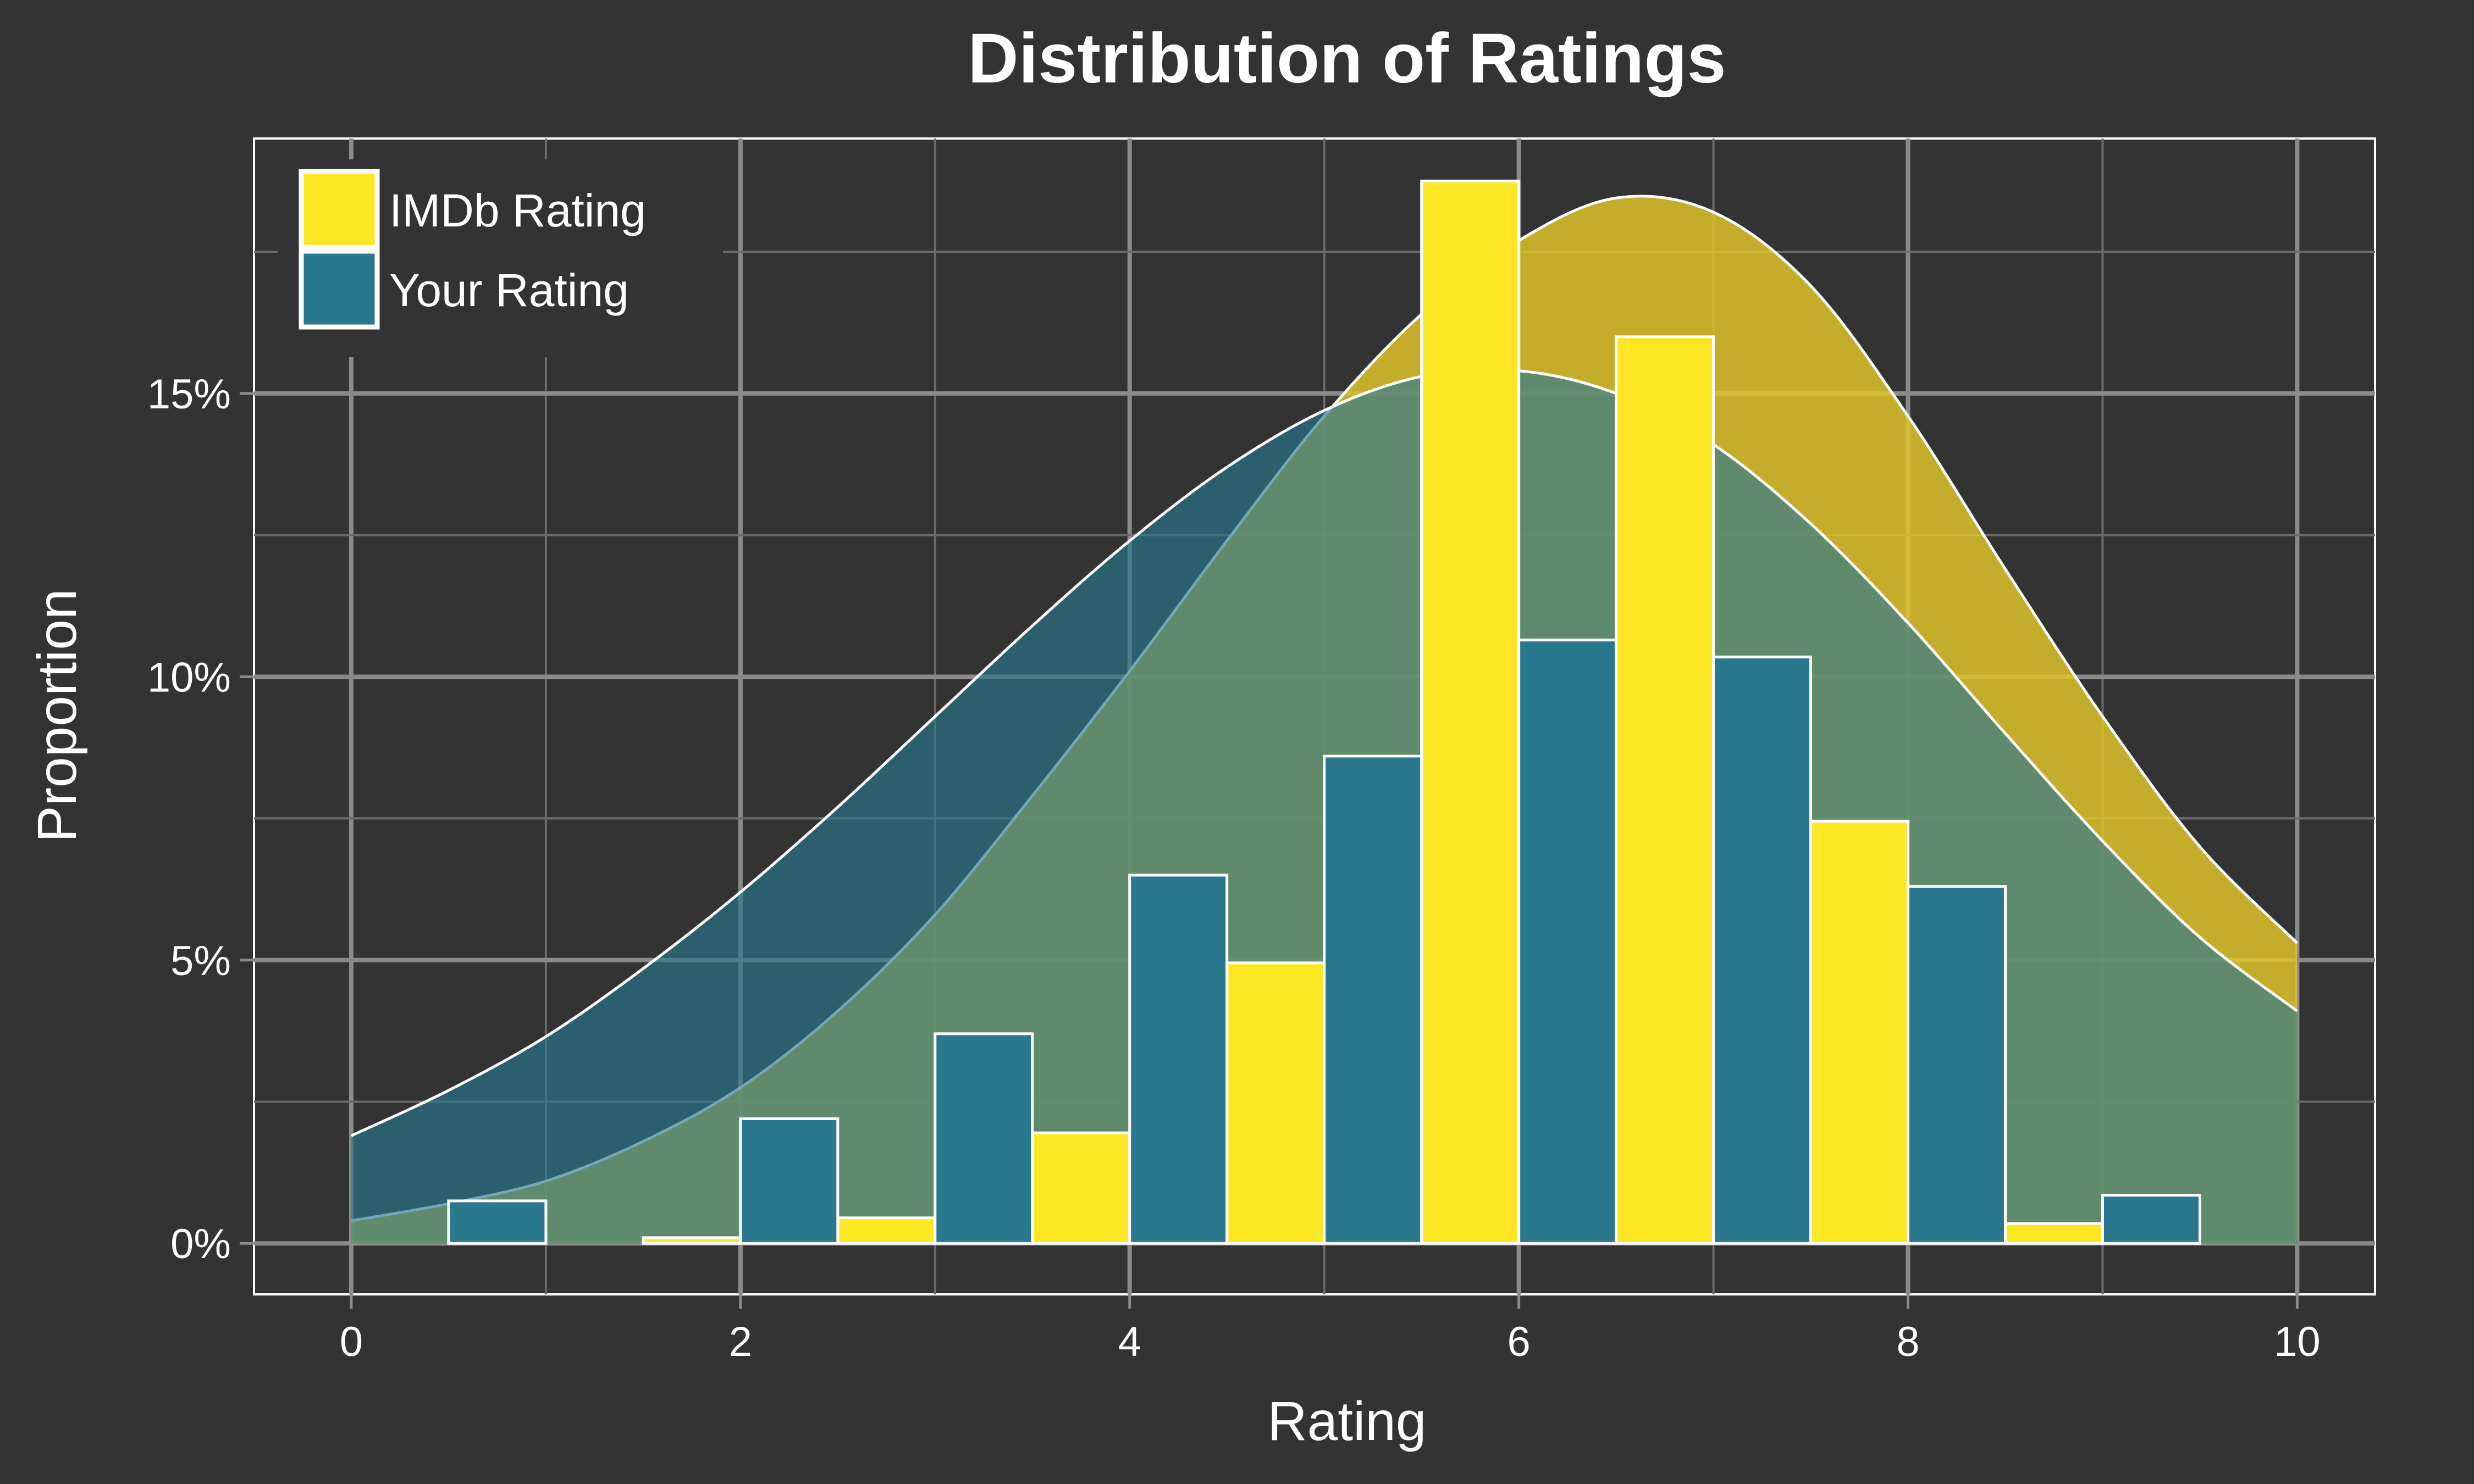 The width and height of the screenshot is (2474, 1484). I want to click on x-tick-label: 6, so click(1519, 1342).